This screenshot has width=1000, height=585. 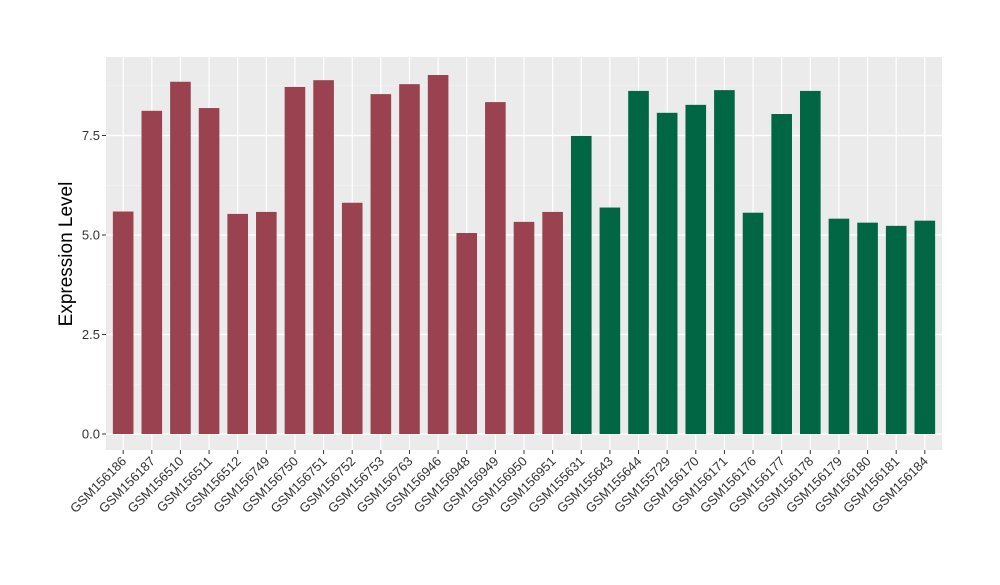 What do you see at coordinates (409, 259) in the screenshot?
I see `bar-GSM156763` at bounding box center [409, 259].